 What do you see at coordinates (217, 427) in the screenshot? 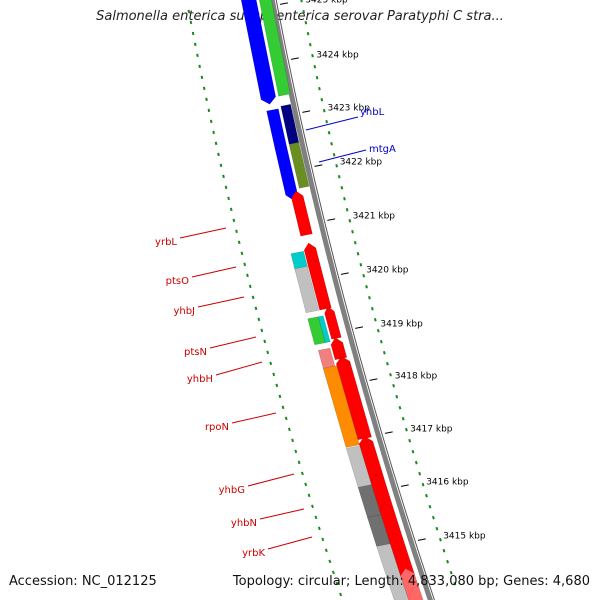
I see `gene-label-rpoN: rpoN` at bounding box center [217, 427].